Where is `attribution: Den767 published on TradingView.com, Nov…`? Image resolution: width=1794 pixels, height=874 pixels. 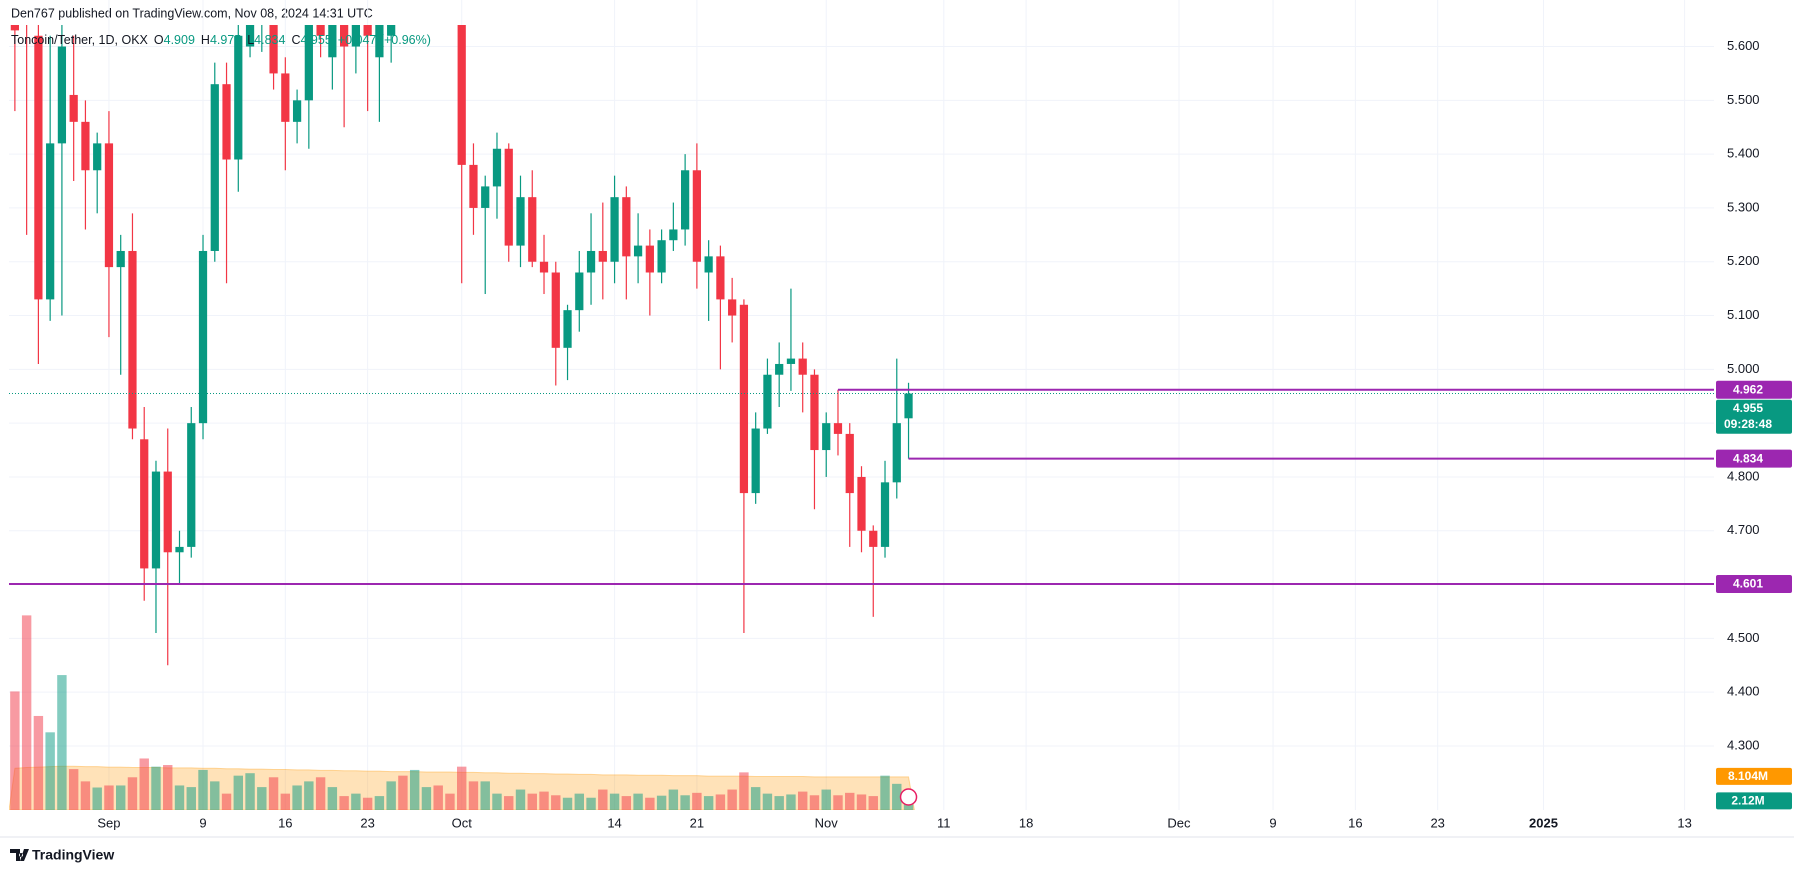 attribution: Den767 published on TradingView.com, Nov… is located at coordinates (192, 13).